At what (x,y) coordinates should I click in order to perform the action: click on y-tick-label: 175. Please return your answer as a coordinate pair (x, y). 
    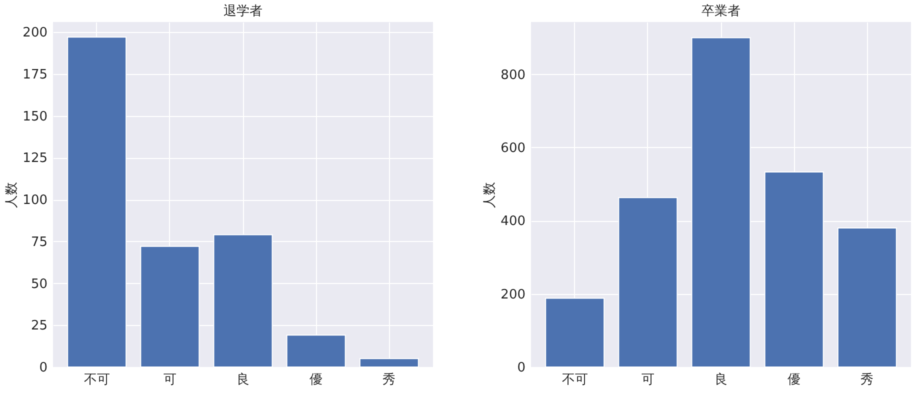
    Looking at the image, I should click on (35, 74).